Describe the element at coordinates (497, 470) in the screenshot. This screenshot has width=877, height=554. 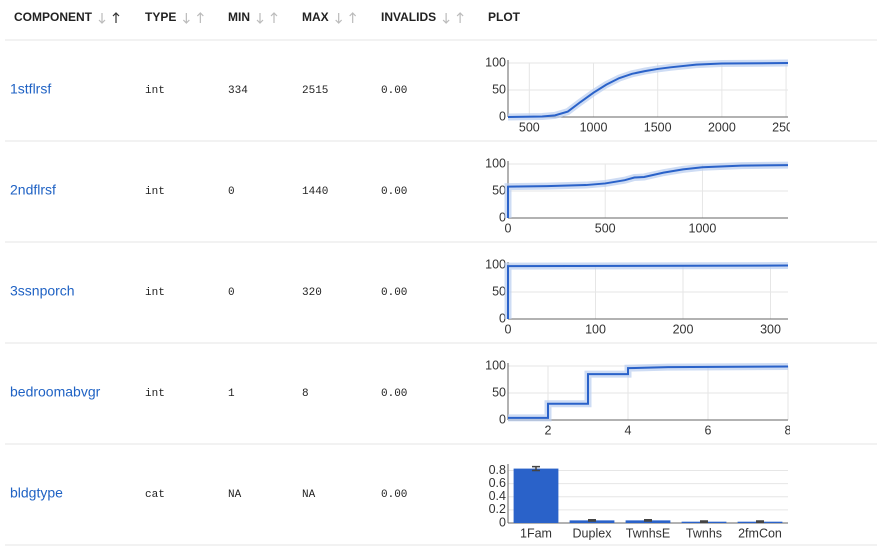
I see `y-tick-label: 0.8` at that location.